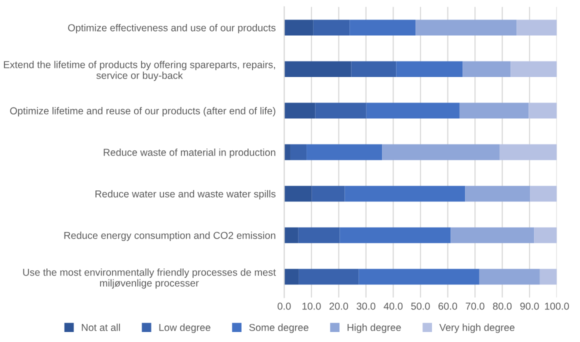 The width and height of the screenshot is (580, 342). Describe the element at coordinates (338, 306) in the screenshot. I see `x-tick-label: 20.0` at that location.